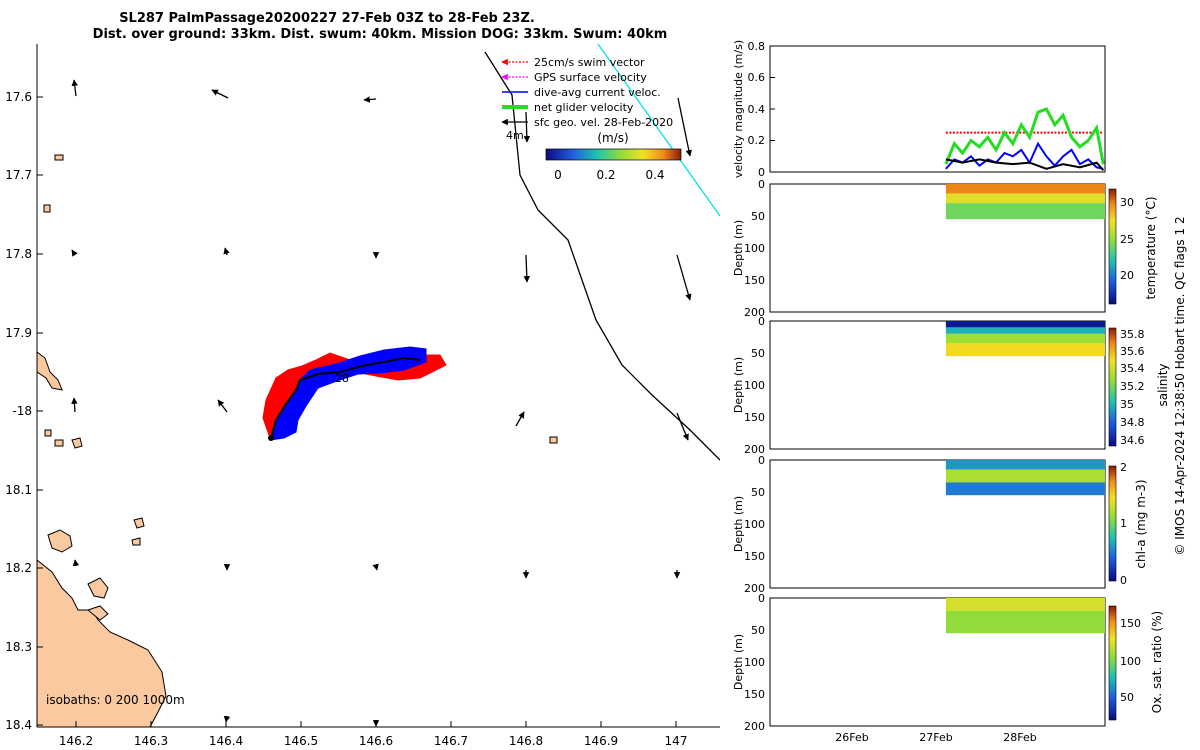 Image resolution: width=1200 pixels, height=750 pixels. I want to click on temperature-depth-tick: 100, so click(754, 248).